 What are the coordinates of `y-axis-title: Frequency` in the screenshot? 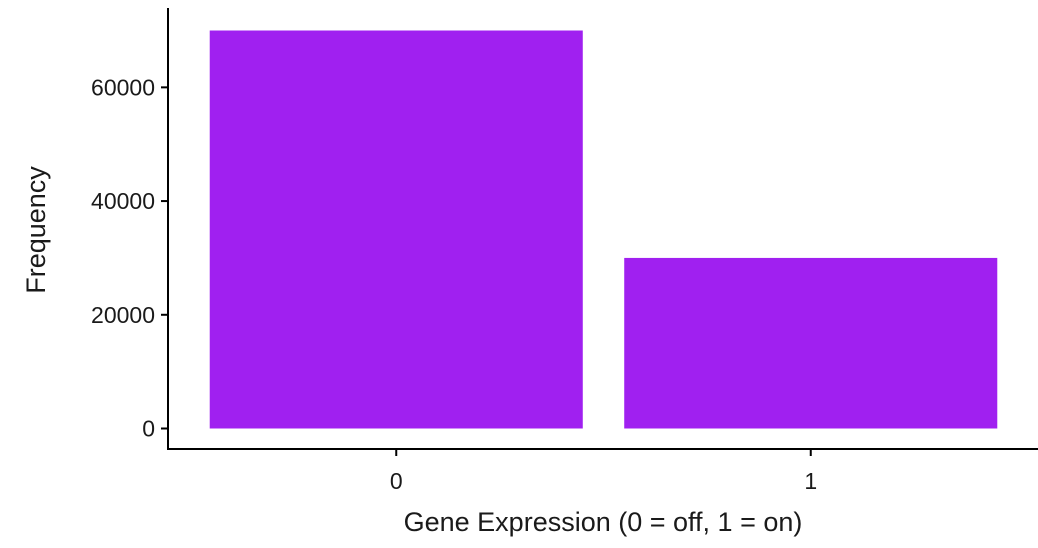 It's located at (36, 230).